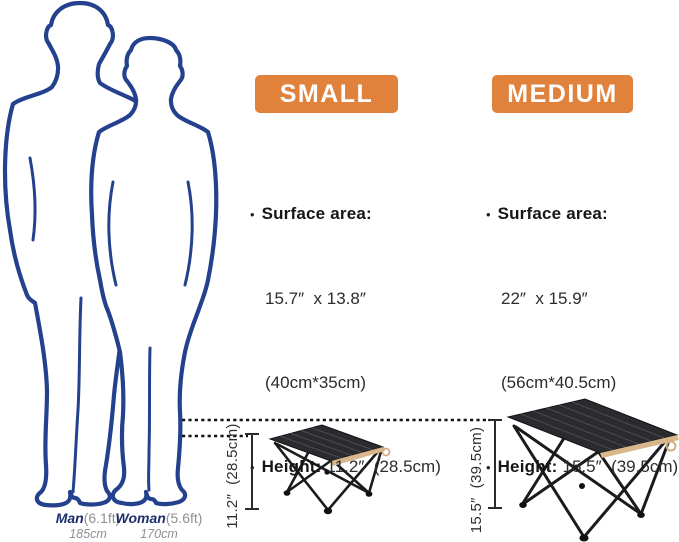  I want to click on small-surface-area-metric: (40cm*35cm), so click(316, 382).